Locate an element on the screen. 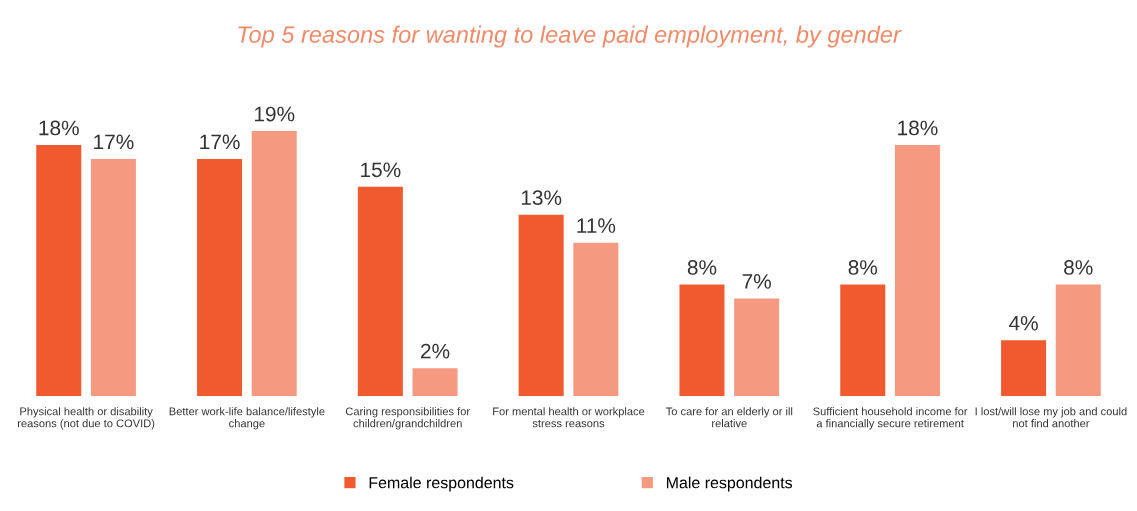 The width and height of the screenshot is (1137, 511). chart-title: Top 5 reasons for wanting to leave paid employment, by gender is located at coordinates (570, 36).